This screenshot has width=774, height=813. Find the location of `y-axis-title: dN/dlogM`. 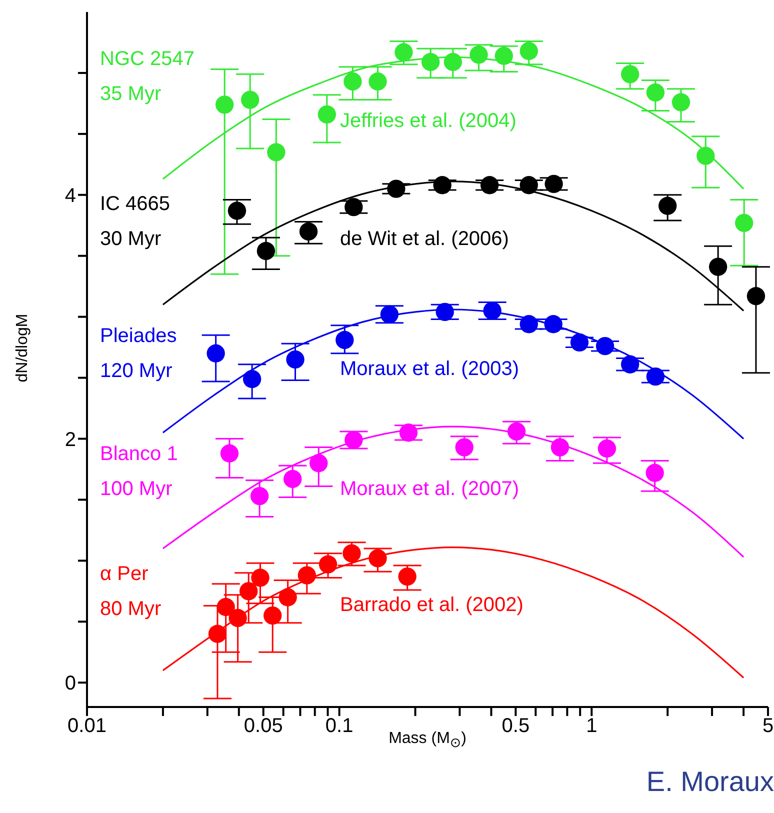

y-axis-title: dN/dlogM is located at coordinates (23, 347).